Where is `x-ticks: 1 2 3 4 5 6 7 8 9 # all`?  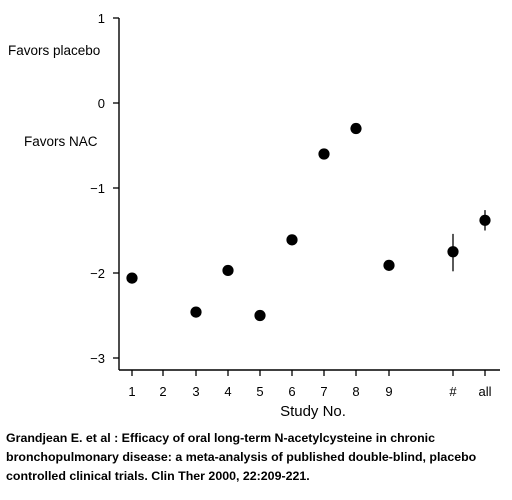 x-ticks: 1 2 3 4 5 6 7 8 9 # all is located at coordinates (310, 384).